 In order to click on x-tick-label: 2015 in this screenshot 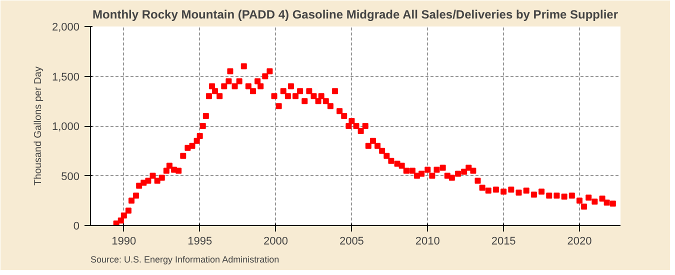, I will do `click(503, 242)`.